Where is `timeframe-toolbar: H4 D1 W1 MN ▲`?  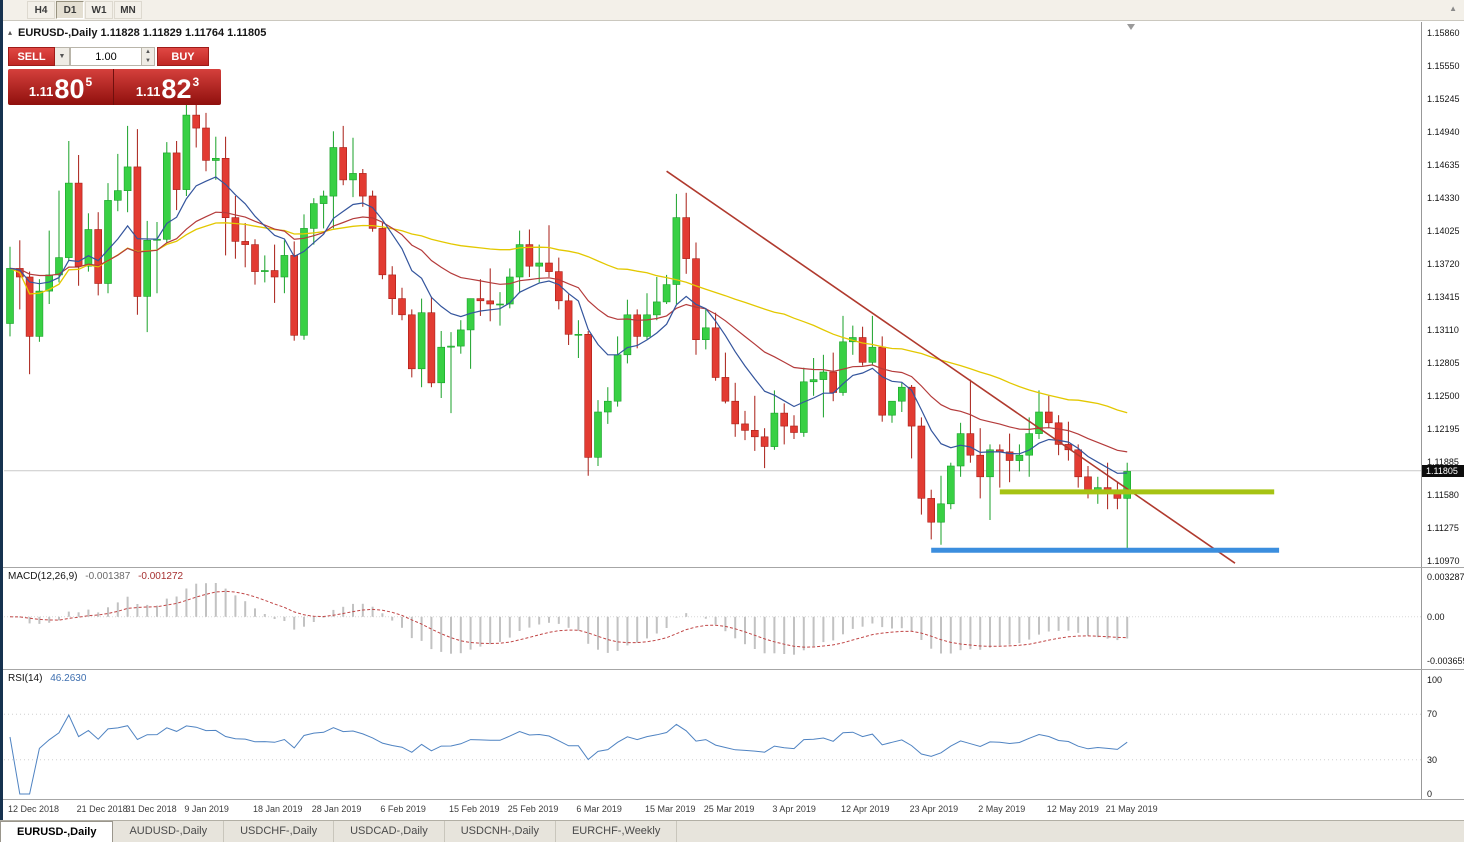
timeframe-toolbar: H4 D1 W1 MN ▲ is located at coordinates (733, 10).